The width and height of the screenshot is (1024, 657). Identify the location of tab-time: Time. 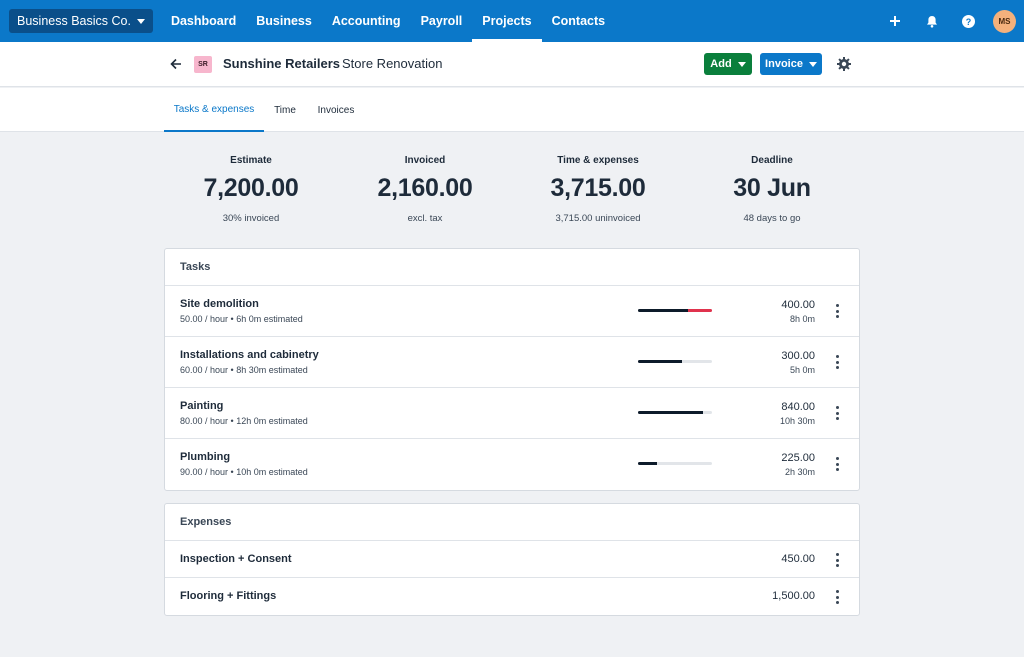
(285, 110).